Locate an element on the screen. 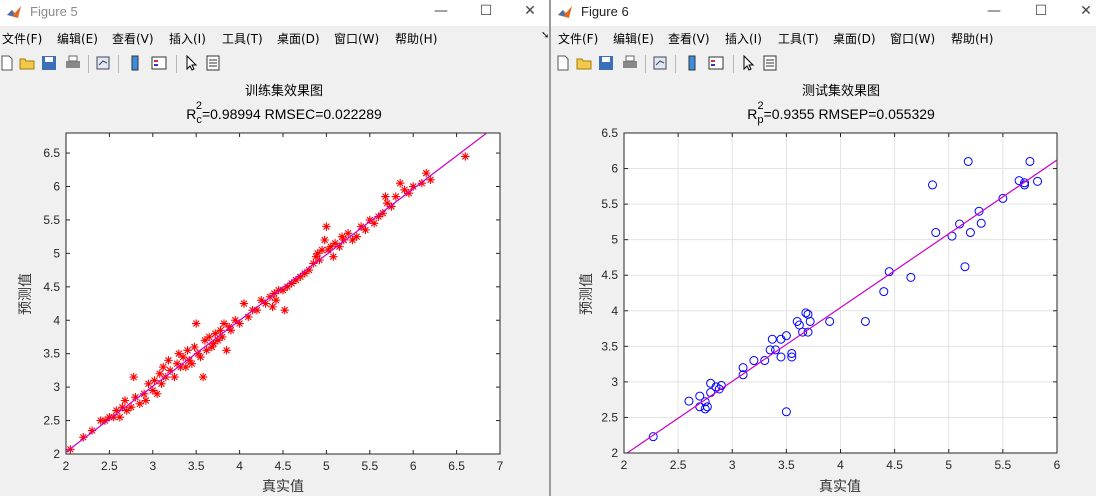  toolbar-separator is located at coordinates (88, 64).